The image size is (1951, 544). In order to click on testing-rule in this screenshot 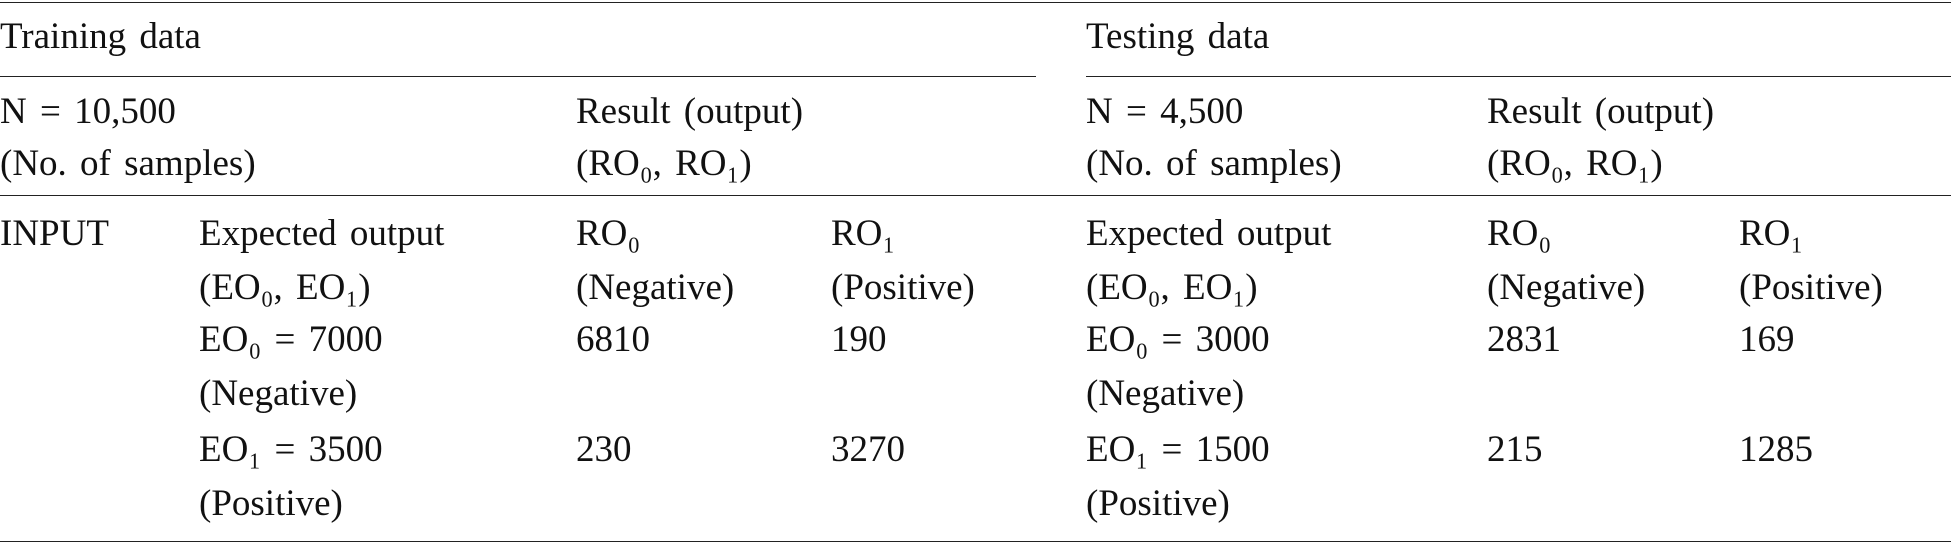, I will do `click(1518, 76)`.